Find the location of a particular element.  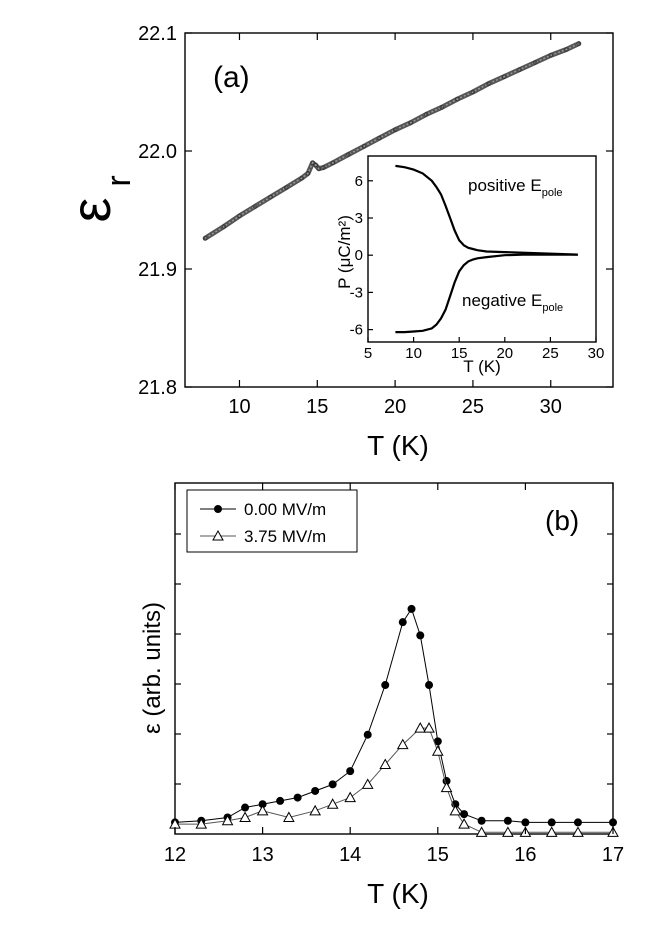

panel-a-ytick-label: 22.1 is located at coordinates (157, 34).